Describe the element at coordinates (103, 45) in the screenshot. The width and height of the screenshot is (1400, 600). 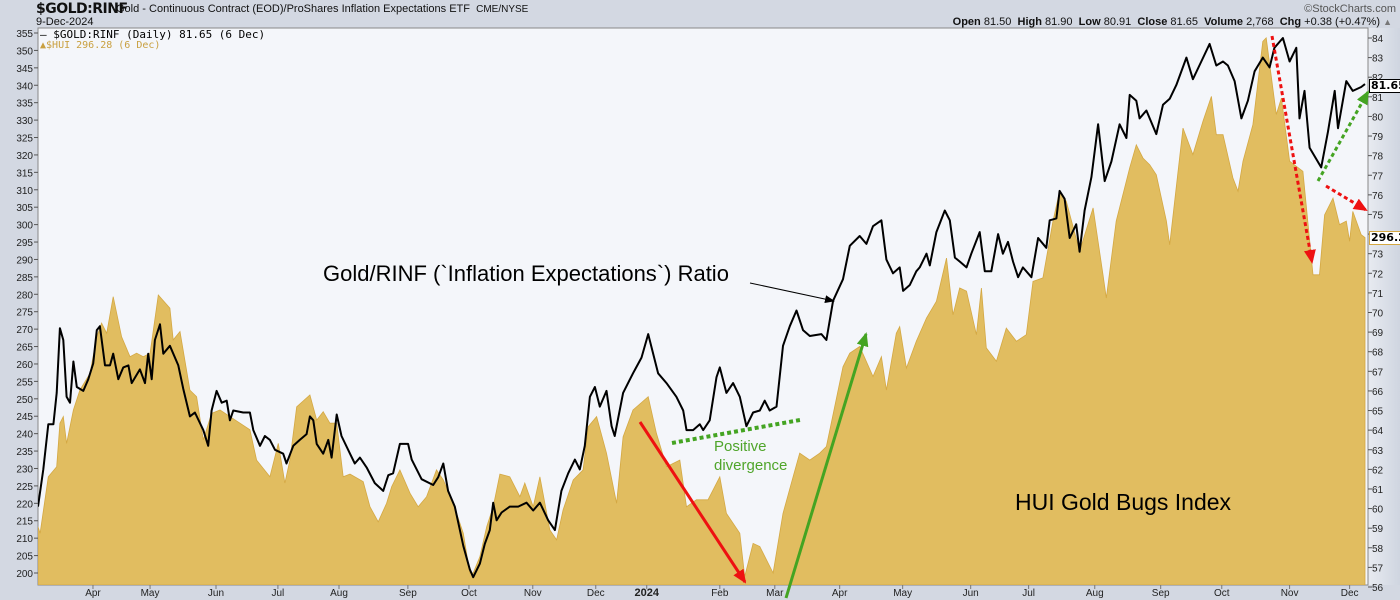
I see `legend-hui-text: $HUI 296.28 (6 Dec)` at that location.